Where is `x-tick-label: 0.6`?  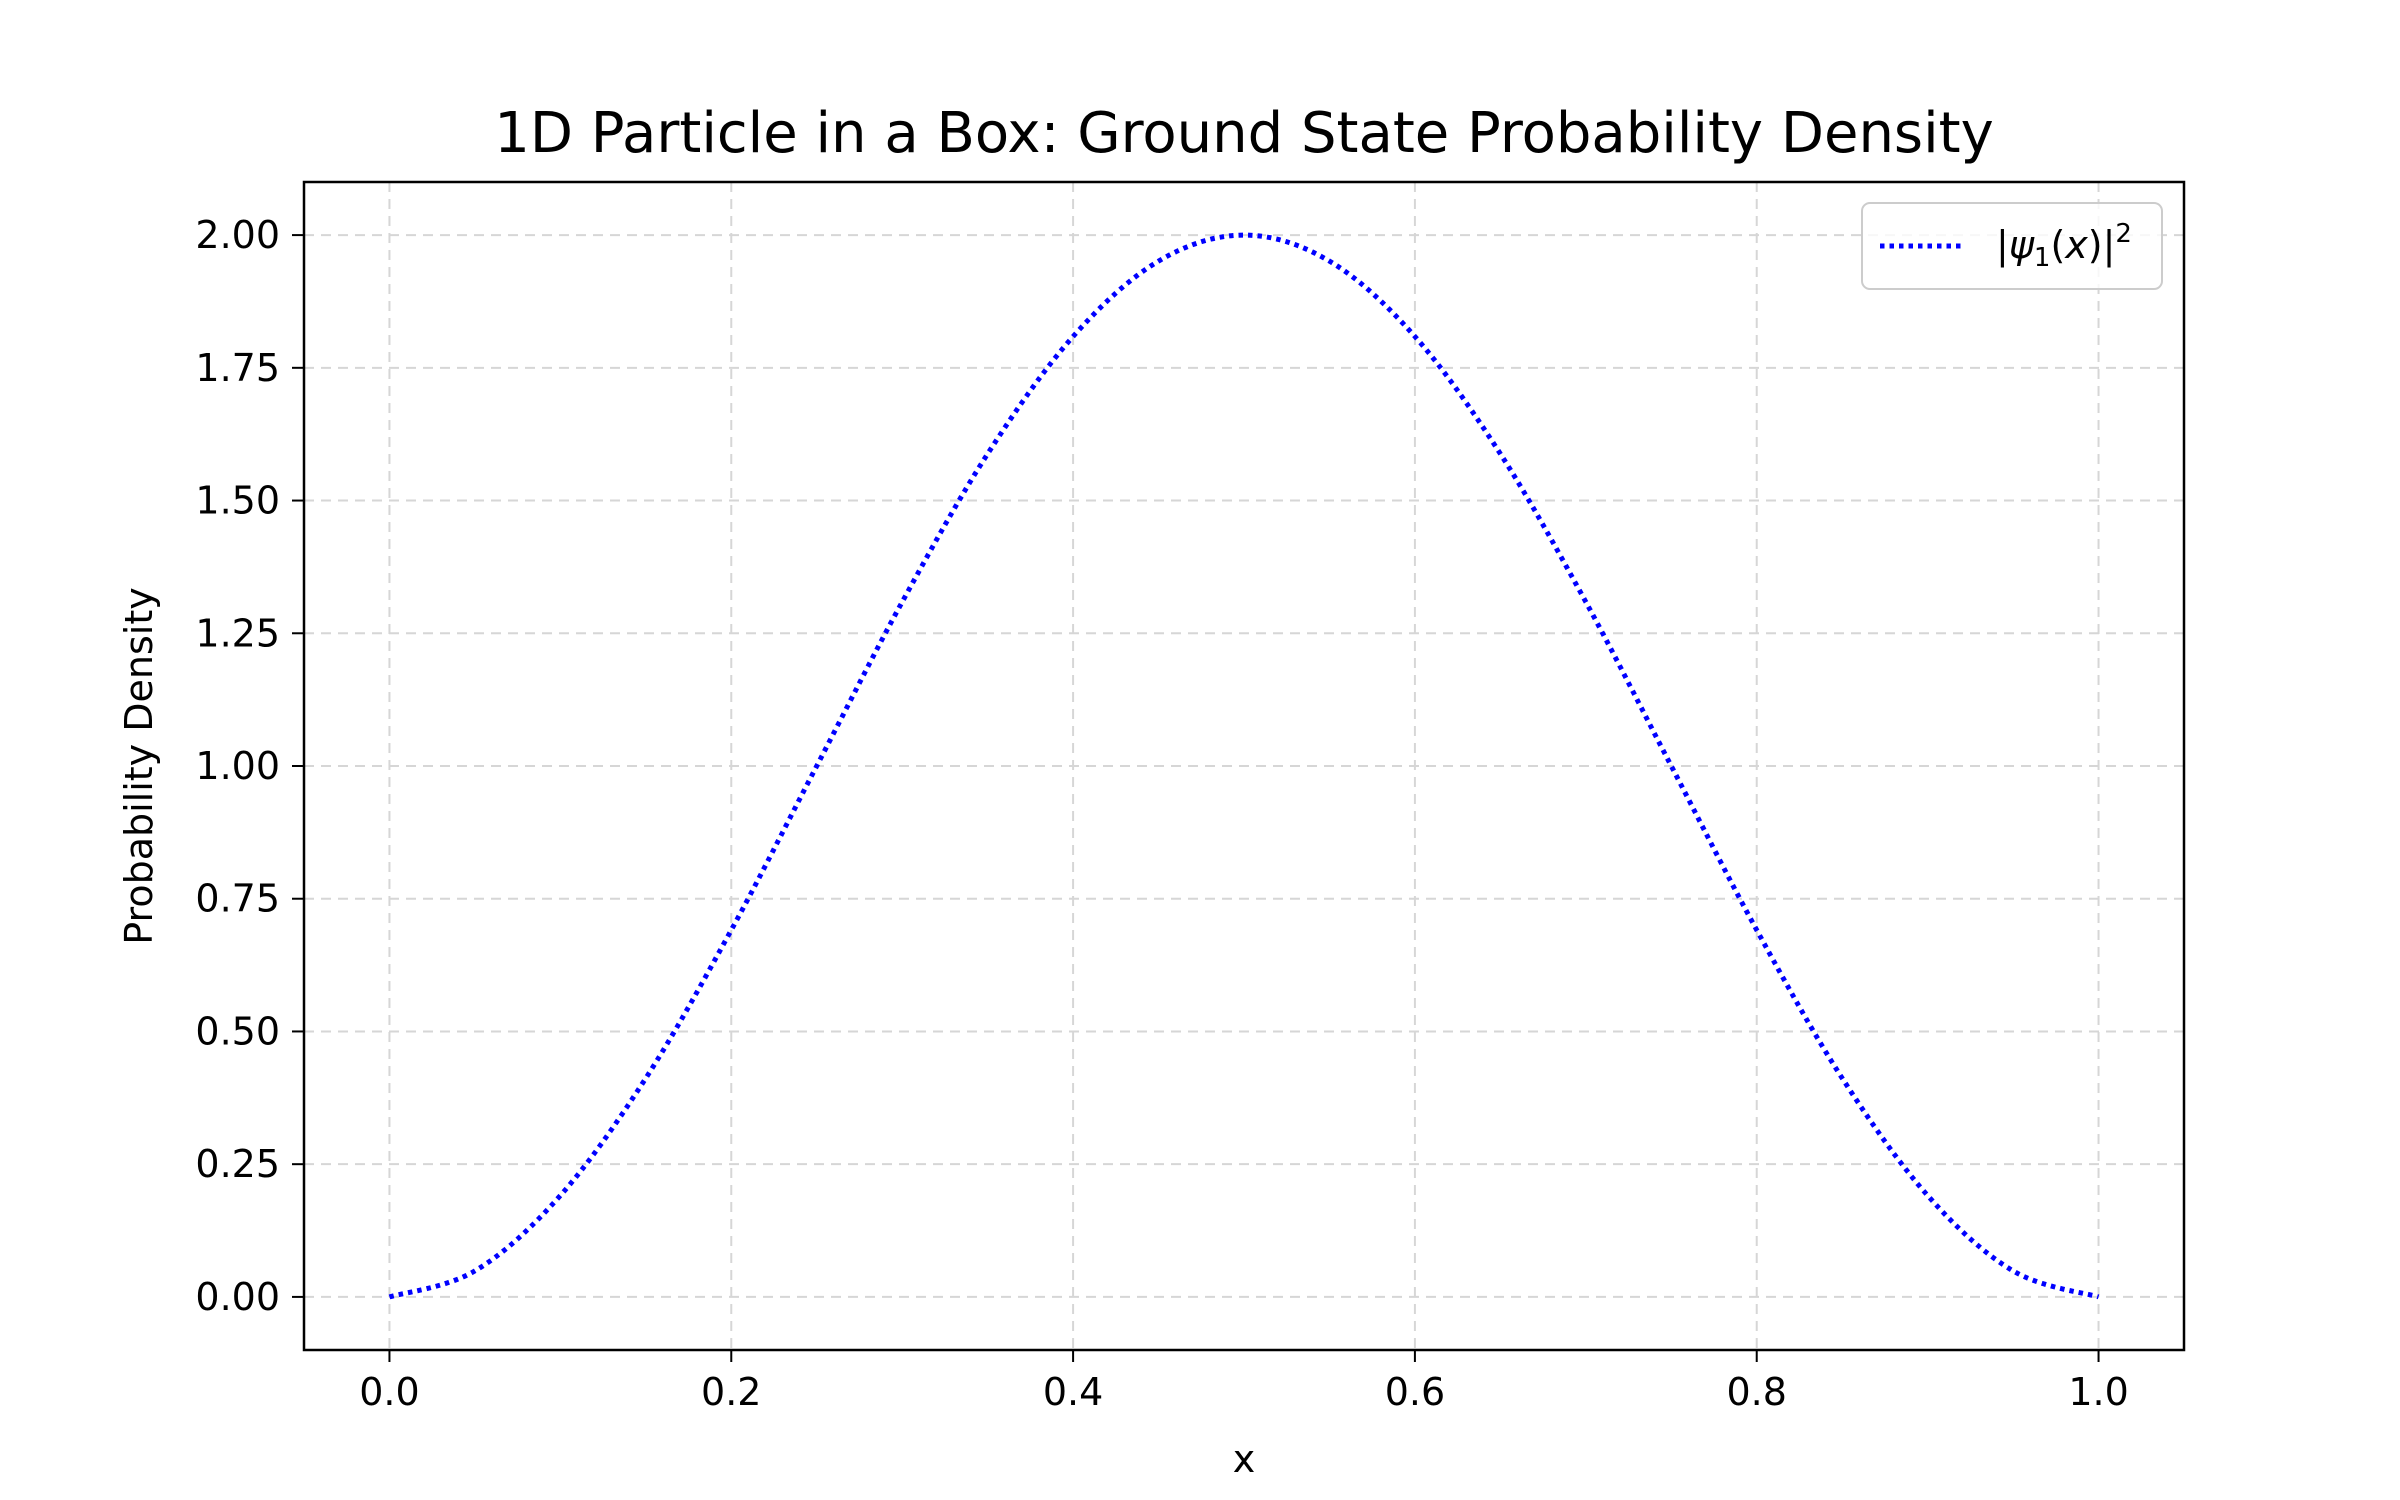 x-tick-label: 0.6 is located at coordinates (1415, 1392).